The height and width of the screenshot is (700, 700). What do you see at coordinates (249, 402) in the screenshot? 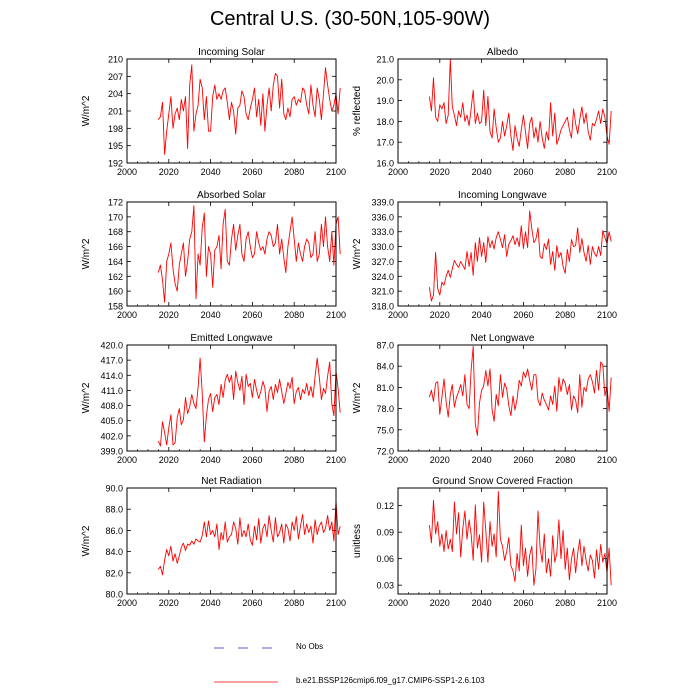
I see `chart-emitted-longwave-series-line` at bounding box center [249, 402].